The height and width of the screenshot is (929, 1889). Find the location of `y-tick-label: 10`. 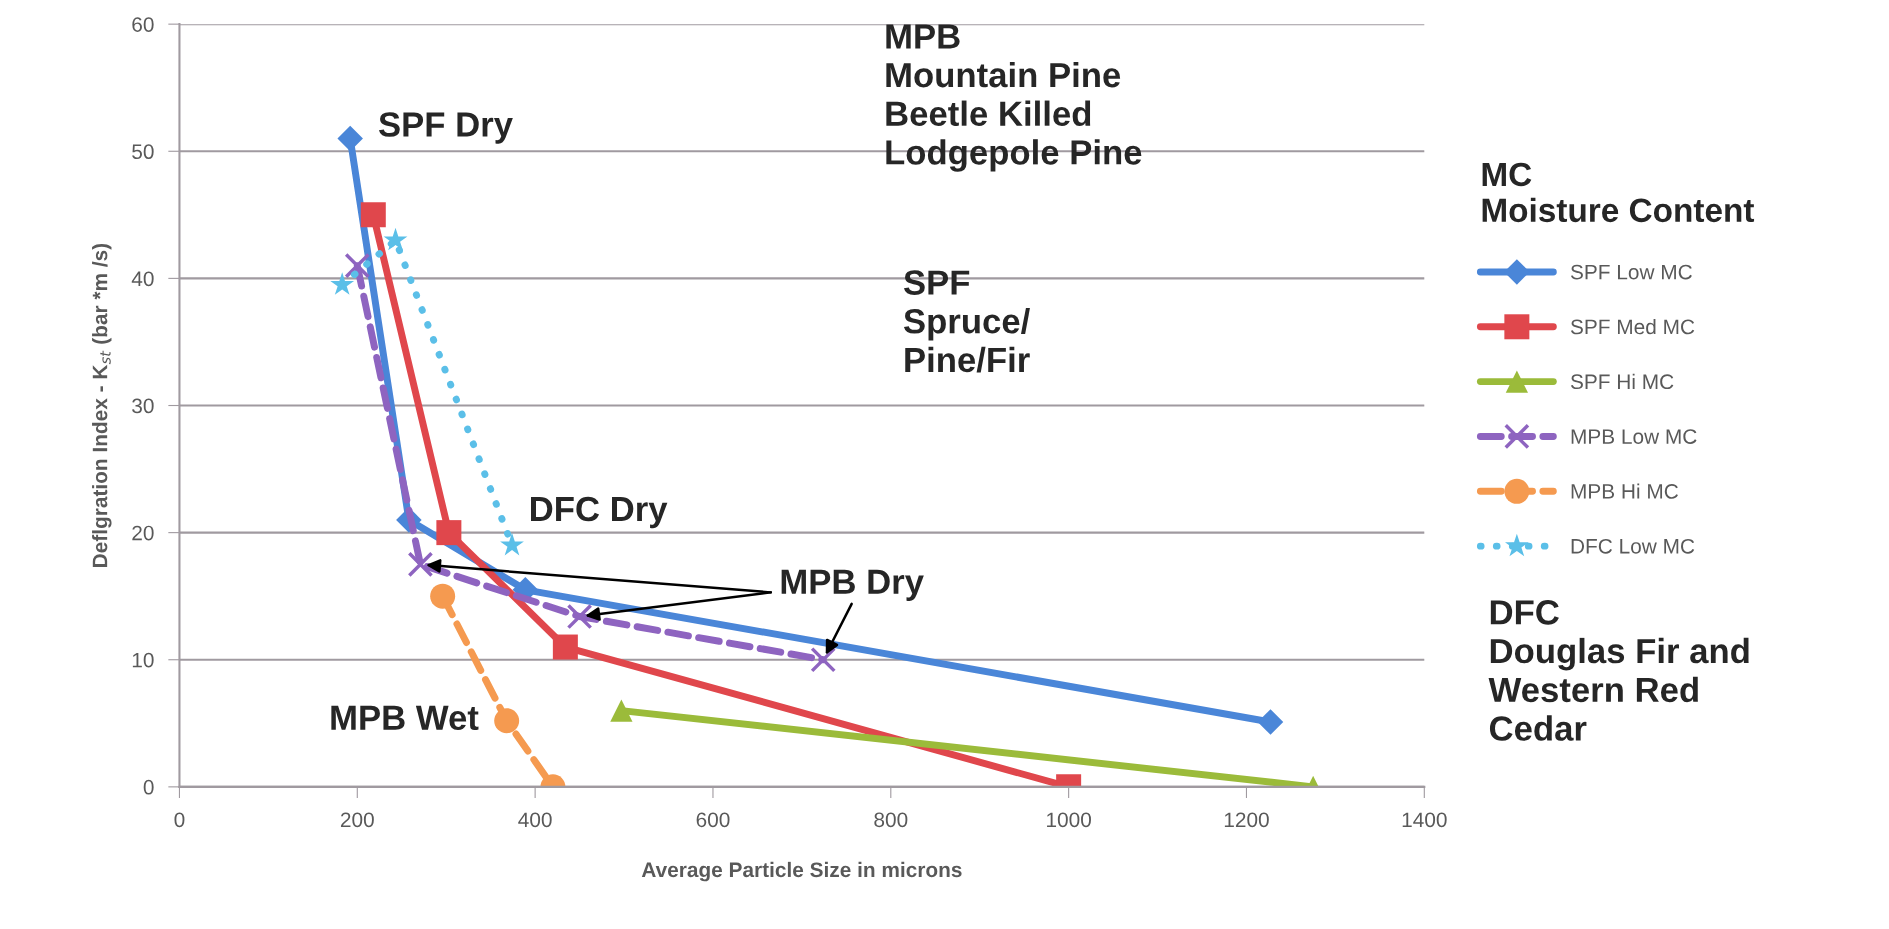

y-tick-label: 10 is located at coordinates (143, 660).